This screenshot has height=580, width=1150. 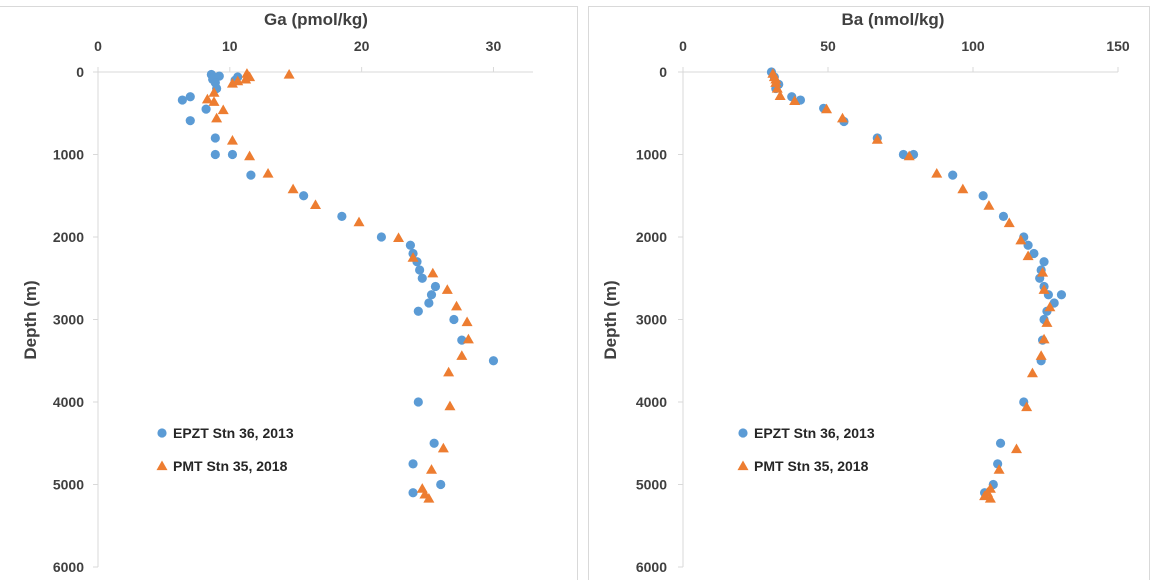 What do you see at coordinates (494, 46) in the screenshot?
I see `x-tick-label: 30` at bounding box center [494, 46].